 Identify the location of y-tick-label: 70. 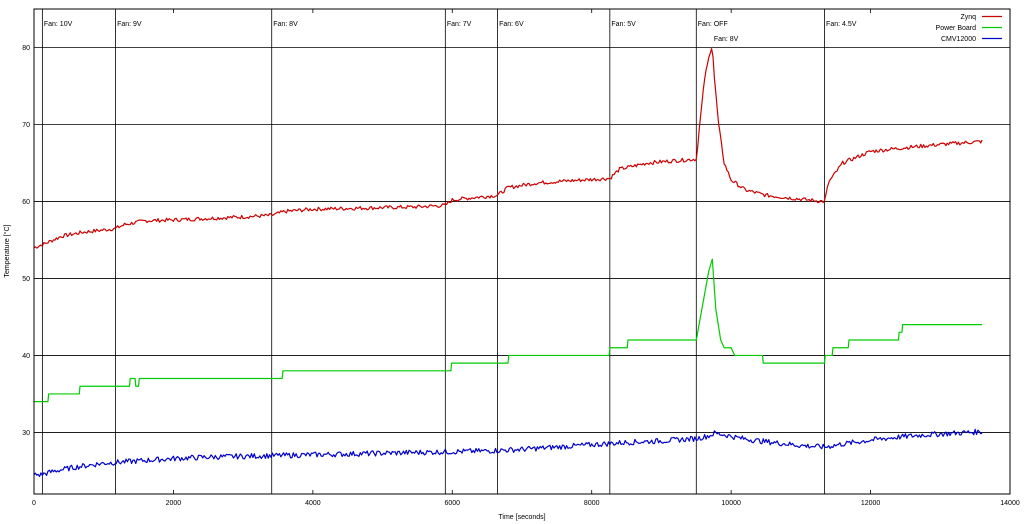
(26, 125).